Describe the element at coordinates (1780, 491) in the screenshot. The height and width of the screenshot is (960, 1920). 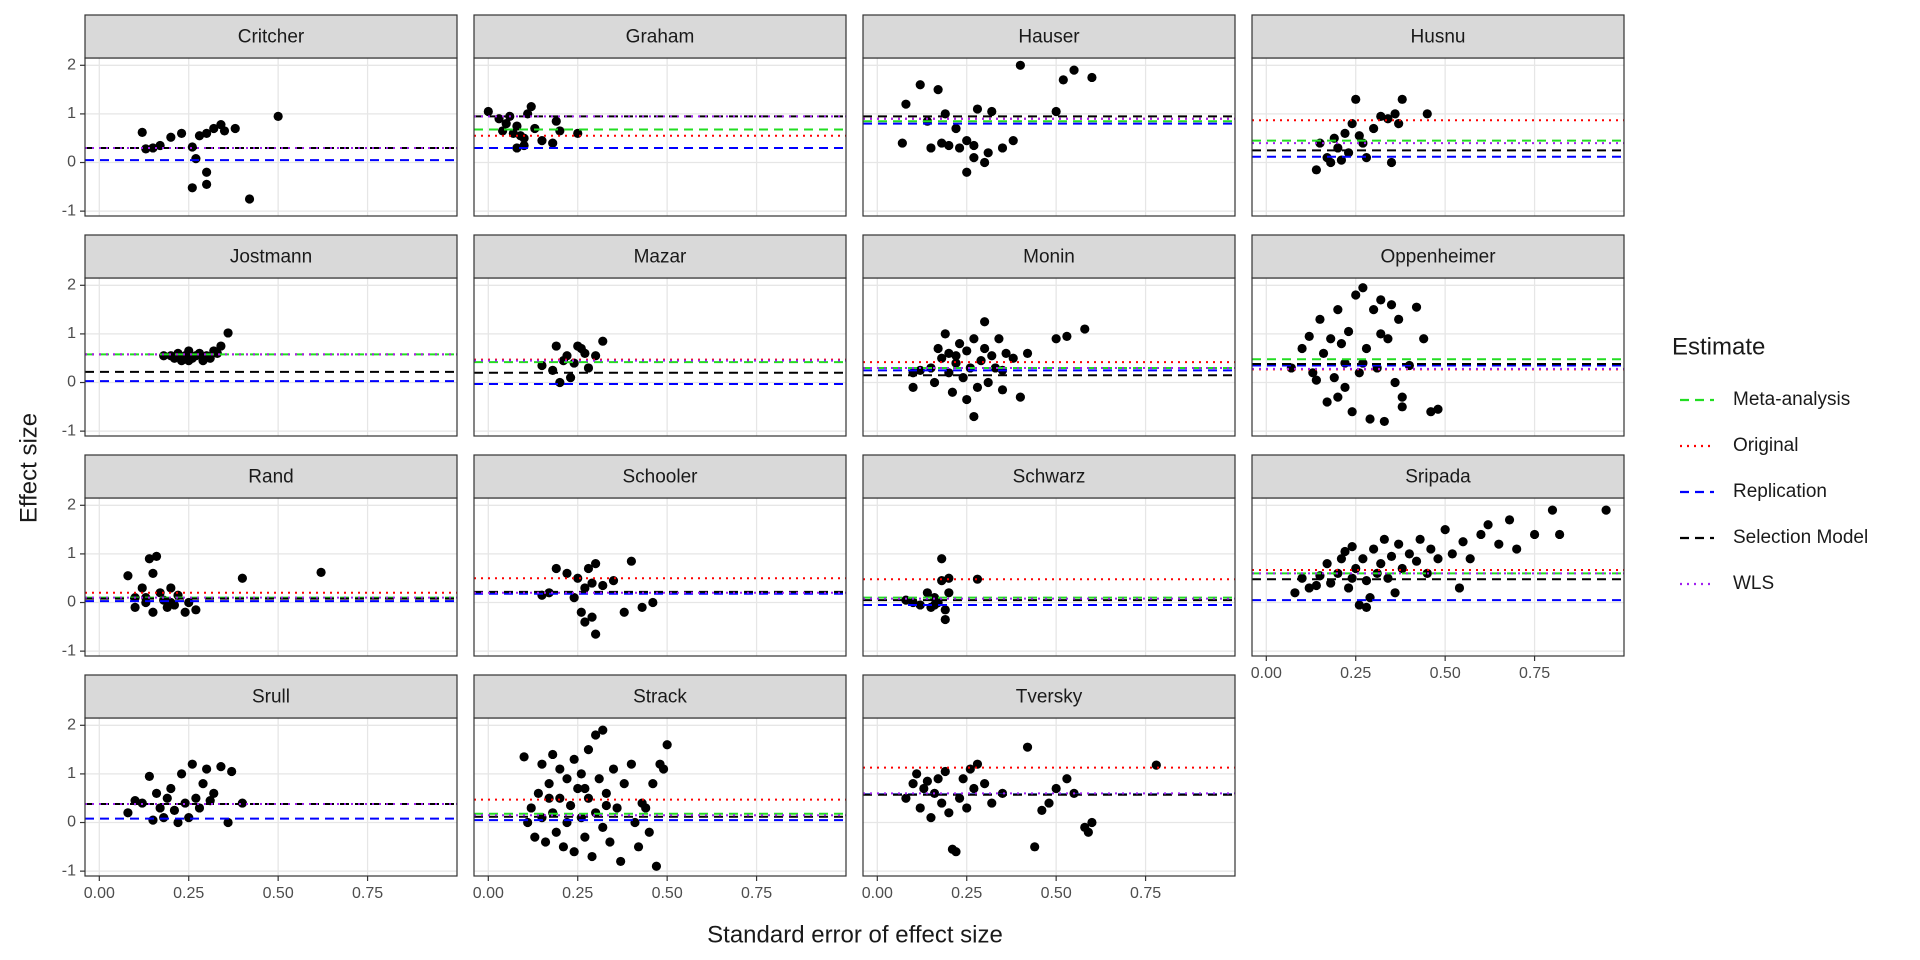
I see `legend-label: Replication` at that location.